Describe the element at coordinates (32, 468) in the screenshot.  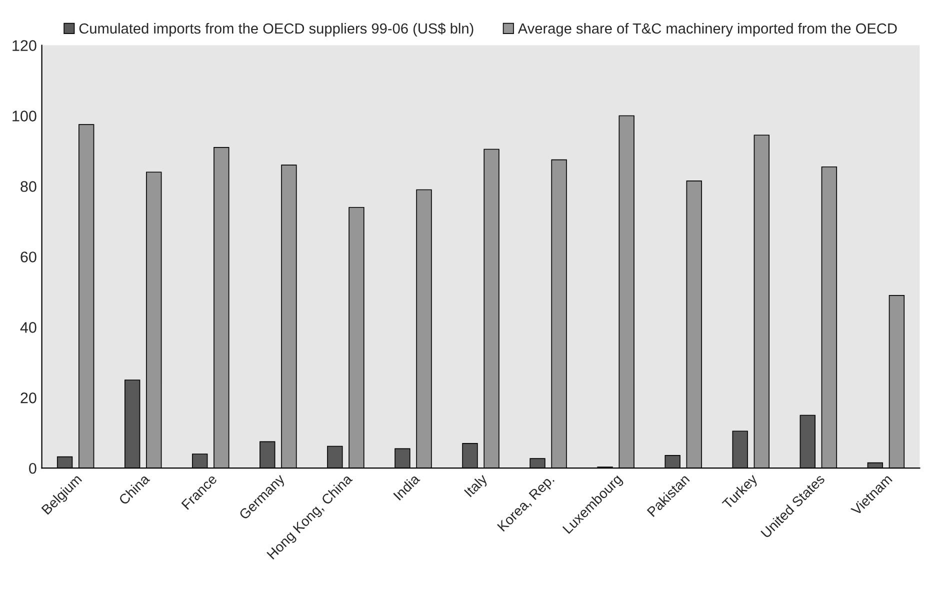
I see `y-tick-label: 0` at that location.